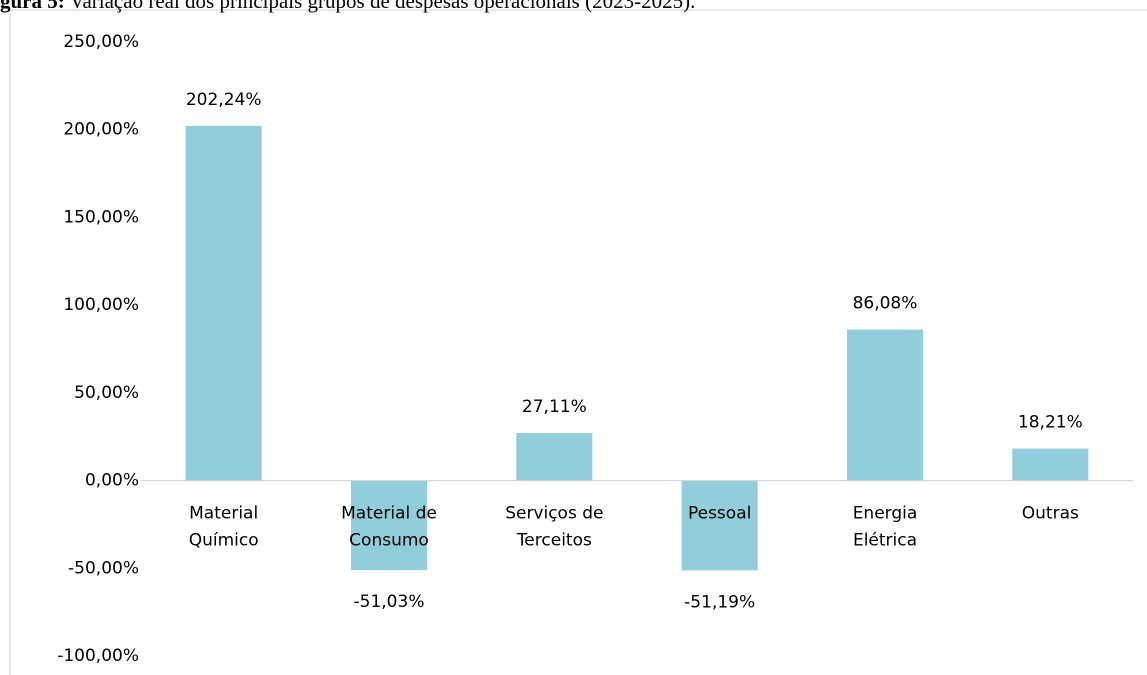  Describe the element at coordinates (554, 527) in the screenshot. I see `x-tick-label: Serviços de Terceitos` at that location.